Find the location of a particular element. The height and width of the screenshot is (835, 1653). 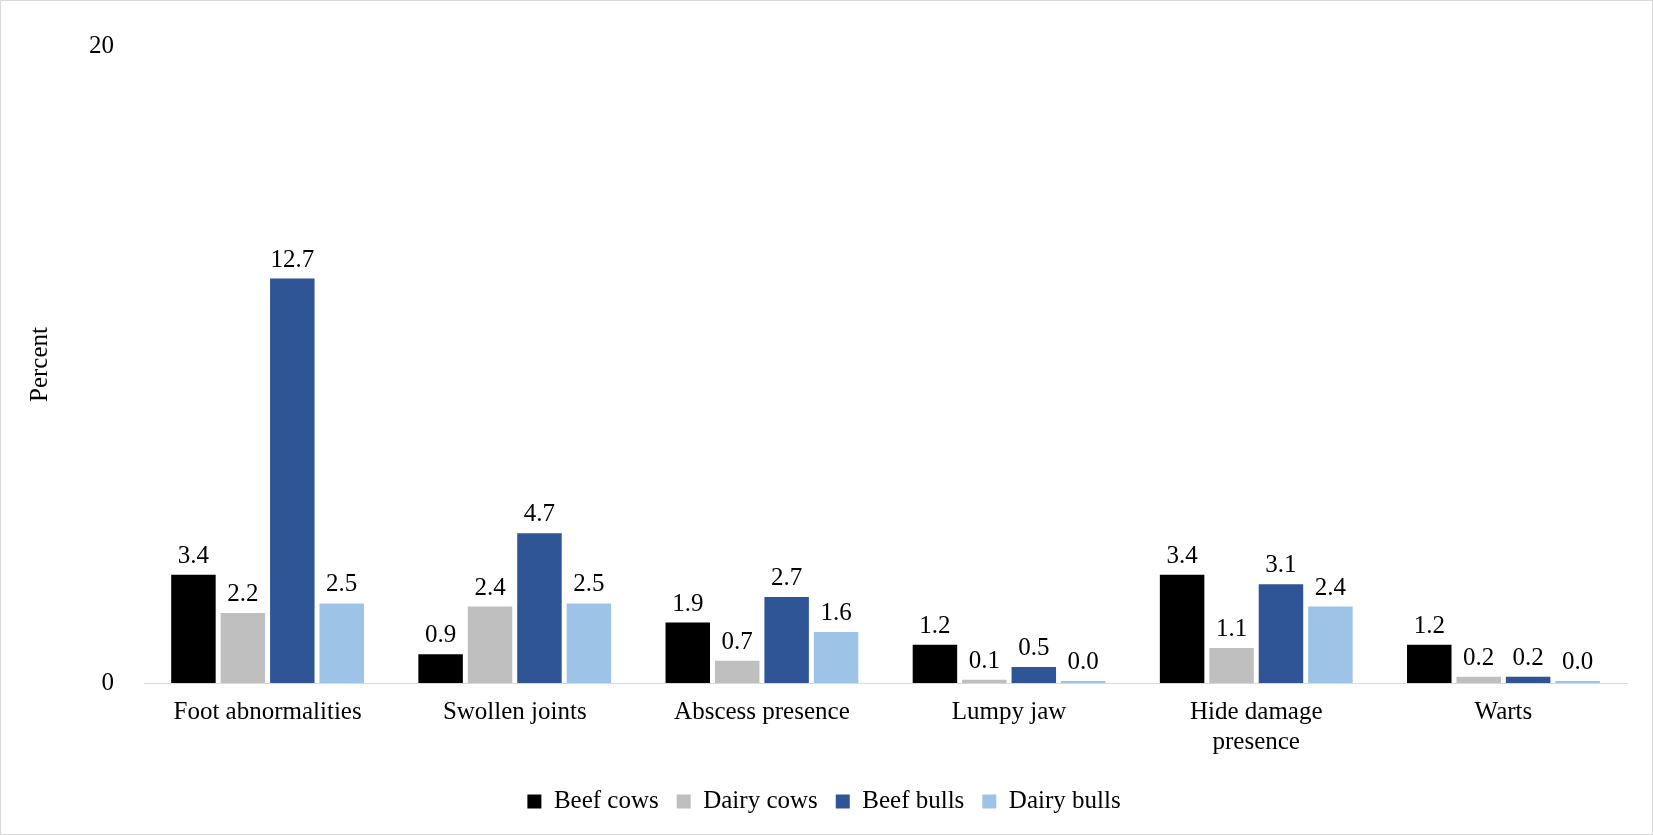

x-tick-label: Abscess presence is located at coordinates (762, 710).